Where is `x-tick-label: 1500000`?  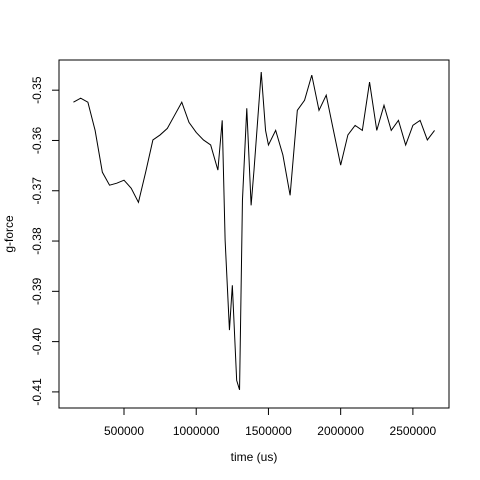
x-tick-label: 1500000 is located at coordinates (268, 431).